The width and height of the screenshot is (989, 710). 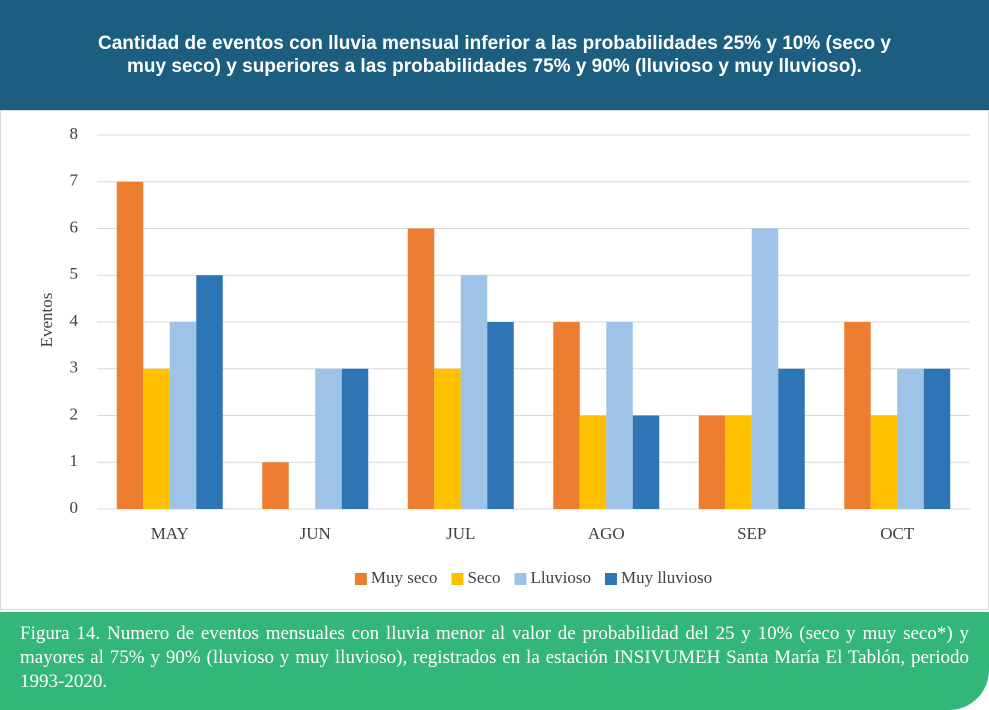 What do you see at coordinates (561, 577) in the screenshot?
I see `legend-label: Lluvioso` at bounding box center [561, 577].